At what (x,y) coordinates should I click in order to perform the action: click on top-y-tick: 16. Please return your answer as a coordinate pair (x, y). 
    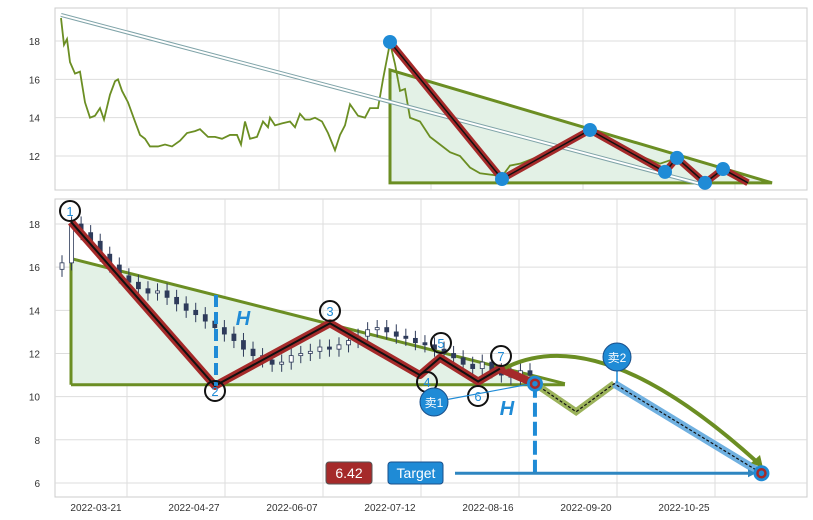
    Looking at the image, I should click on (35, 80).